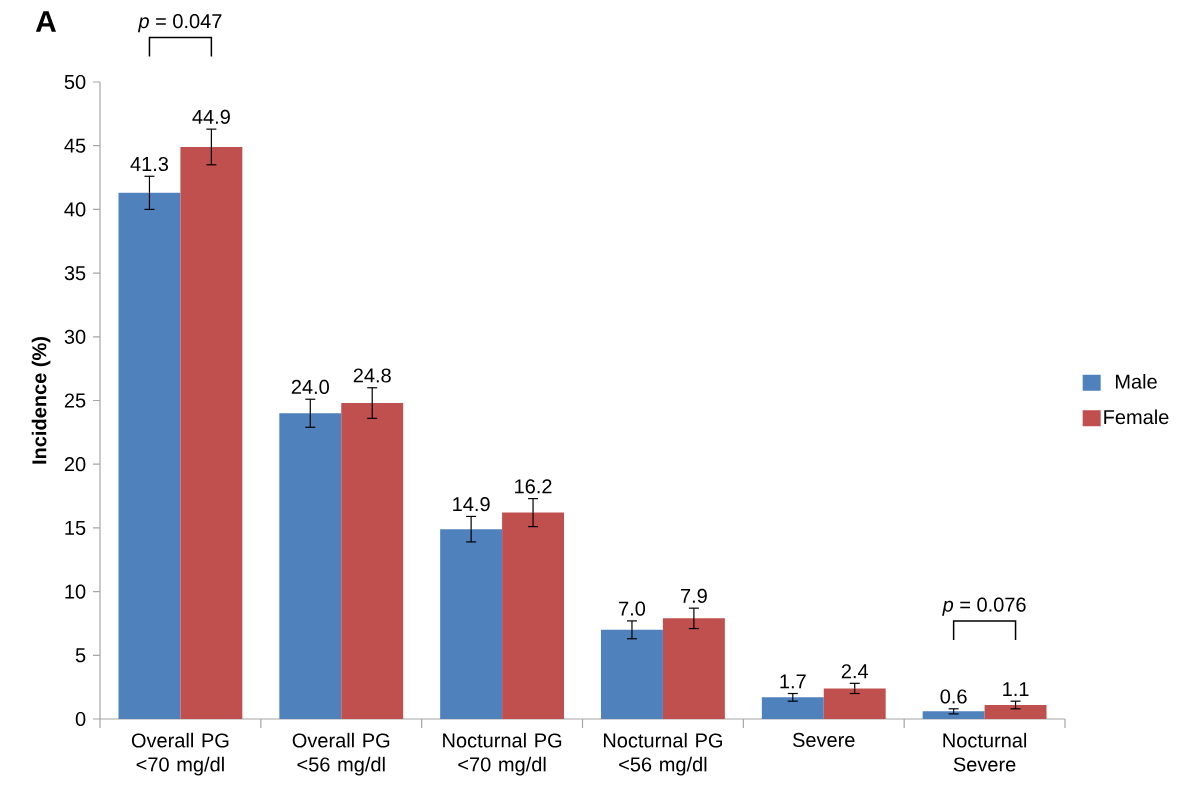 The image size is (1188, 794). I want to click on data-label: 24.8, so click(372, 375).